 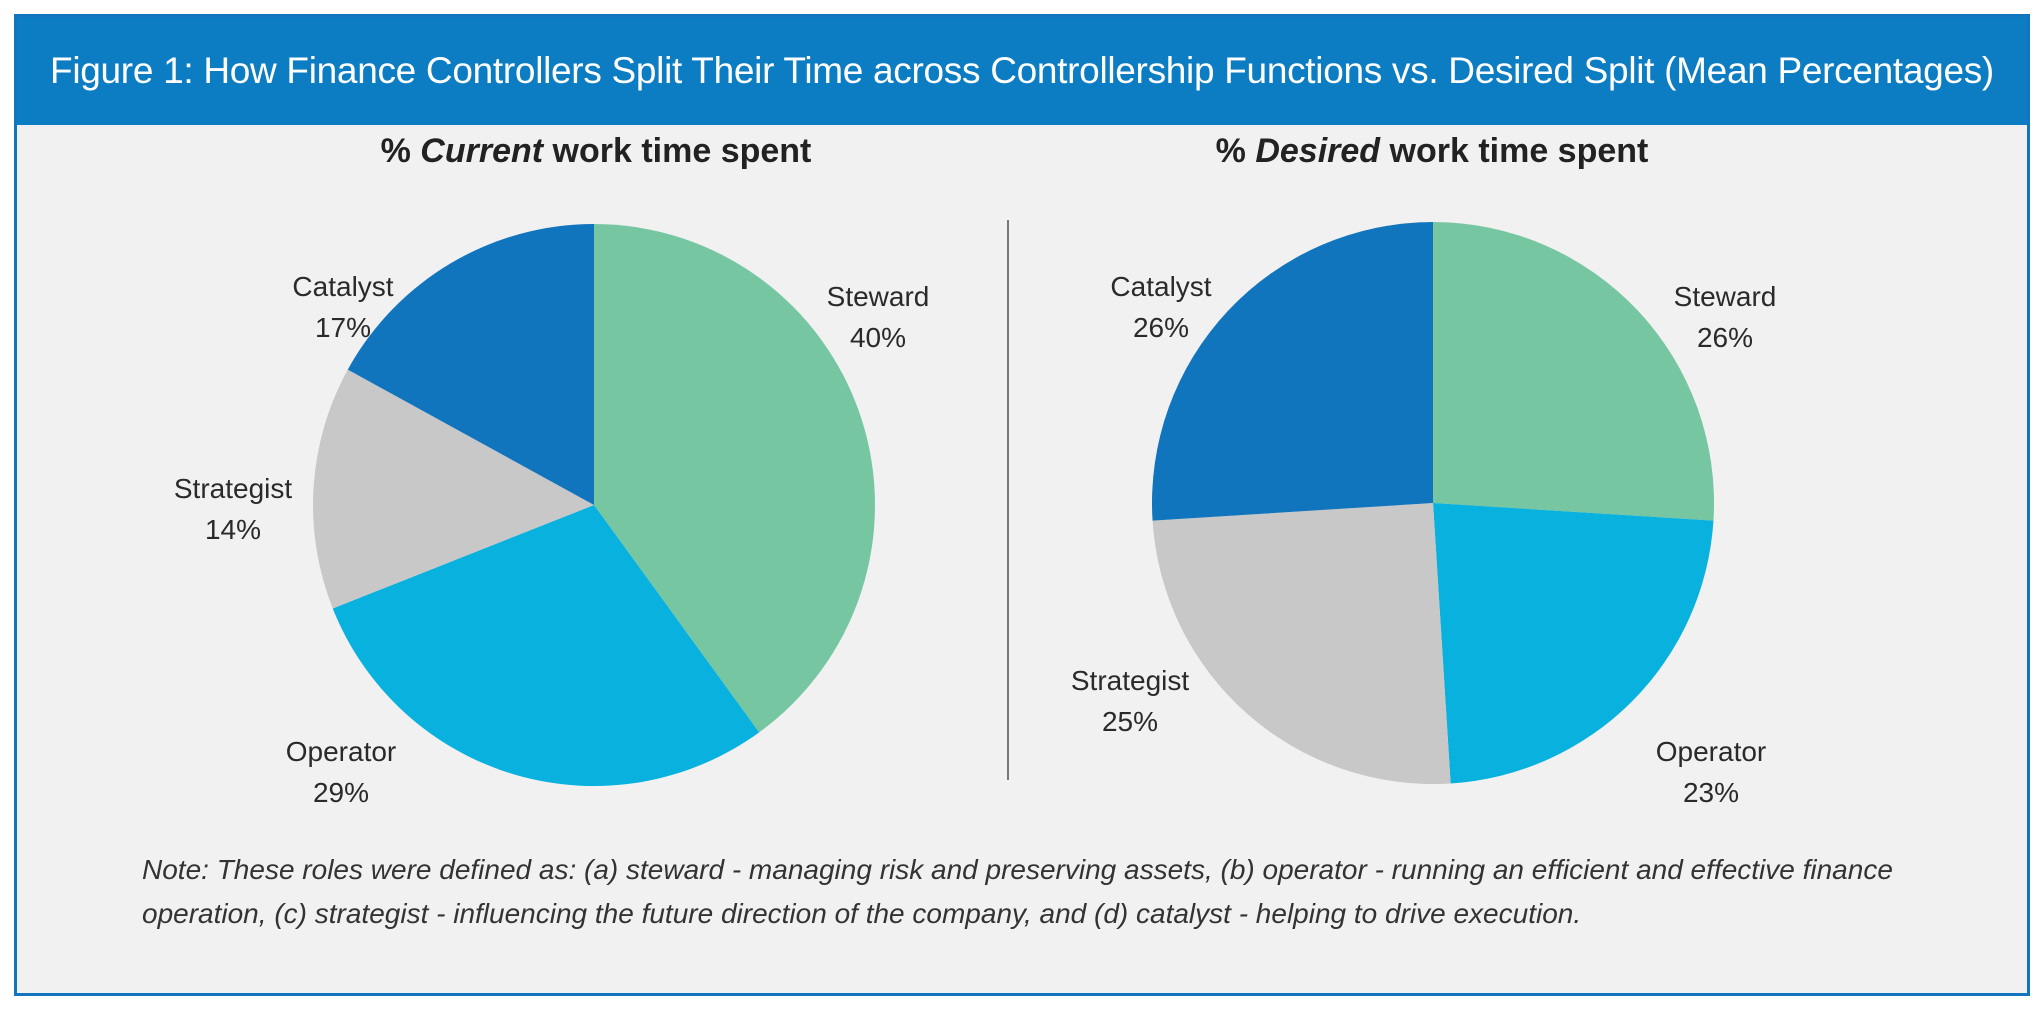 What do you see at coordinates (677, 151) in the screenshot?
I see `current-chart-title-suffix: work time spent` at bounding box center [677, 151].